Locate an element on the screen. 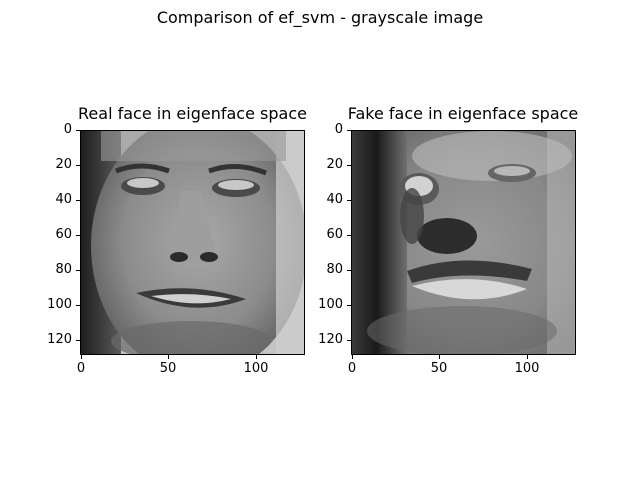 The width and height of the screenshot is (640, 480). fake-ytick: 0 is located at coordinates (338, 129).